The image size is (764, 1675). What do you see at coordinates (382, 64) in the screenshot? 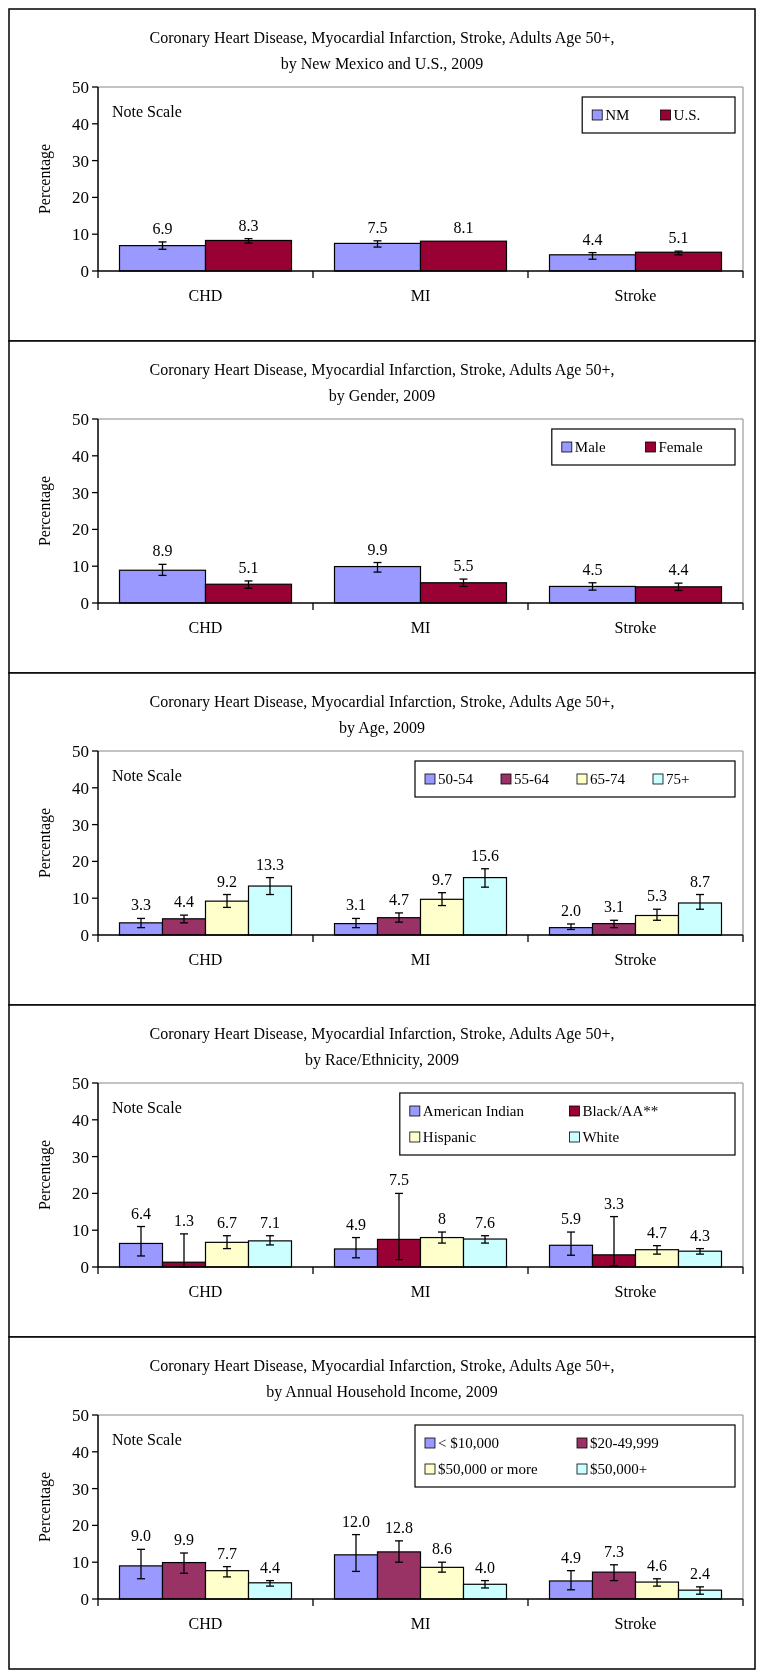
I see `chart-subtitle: by New Mexico and U.S., 2009` at bounding box center [382, 64].